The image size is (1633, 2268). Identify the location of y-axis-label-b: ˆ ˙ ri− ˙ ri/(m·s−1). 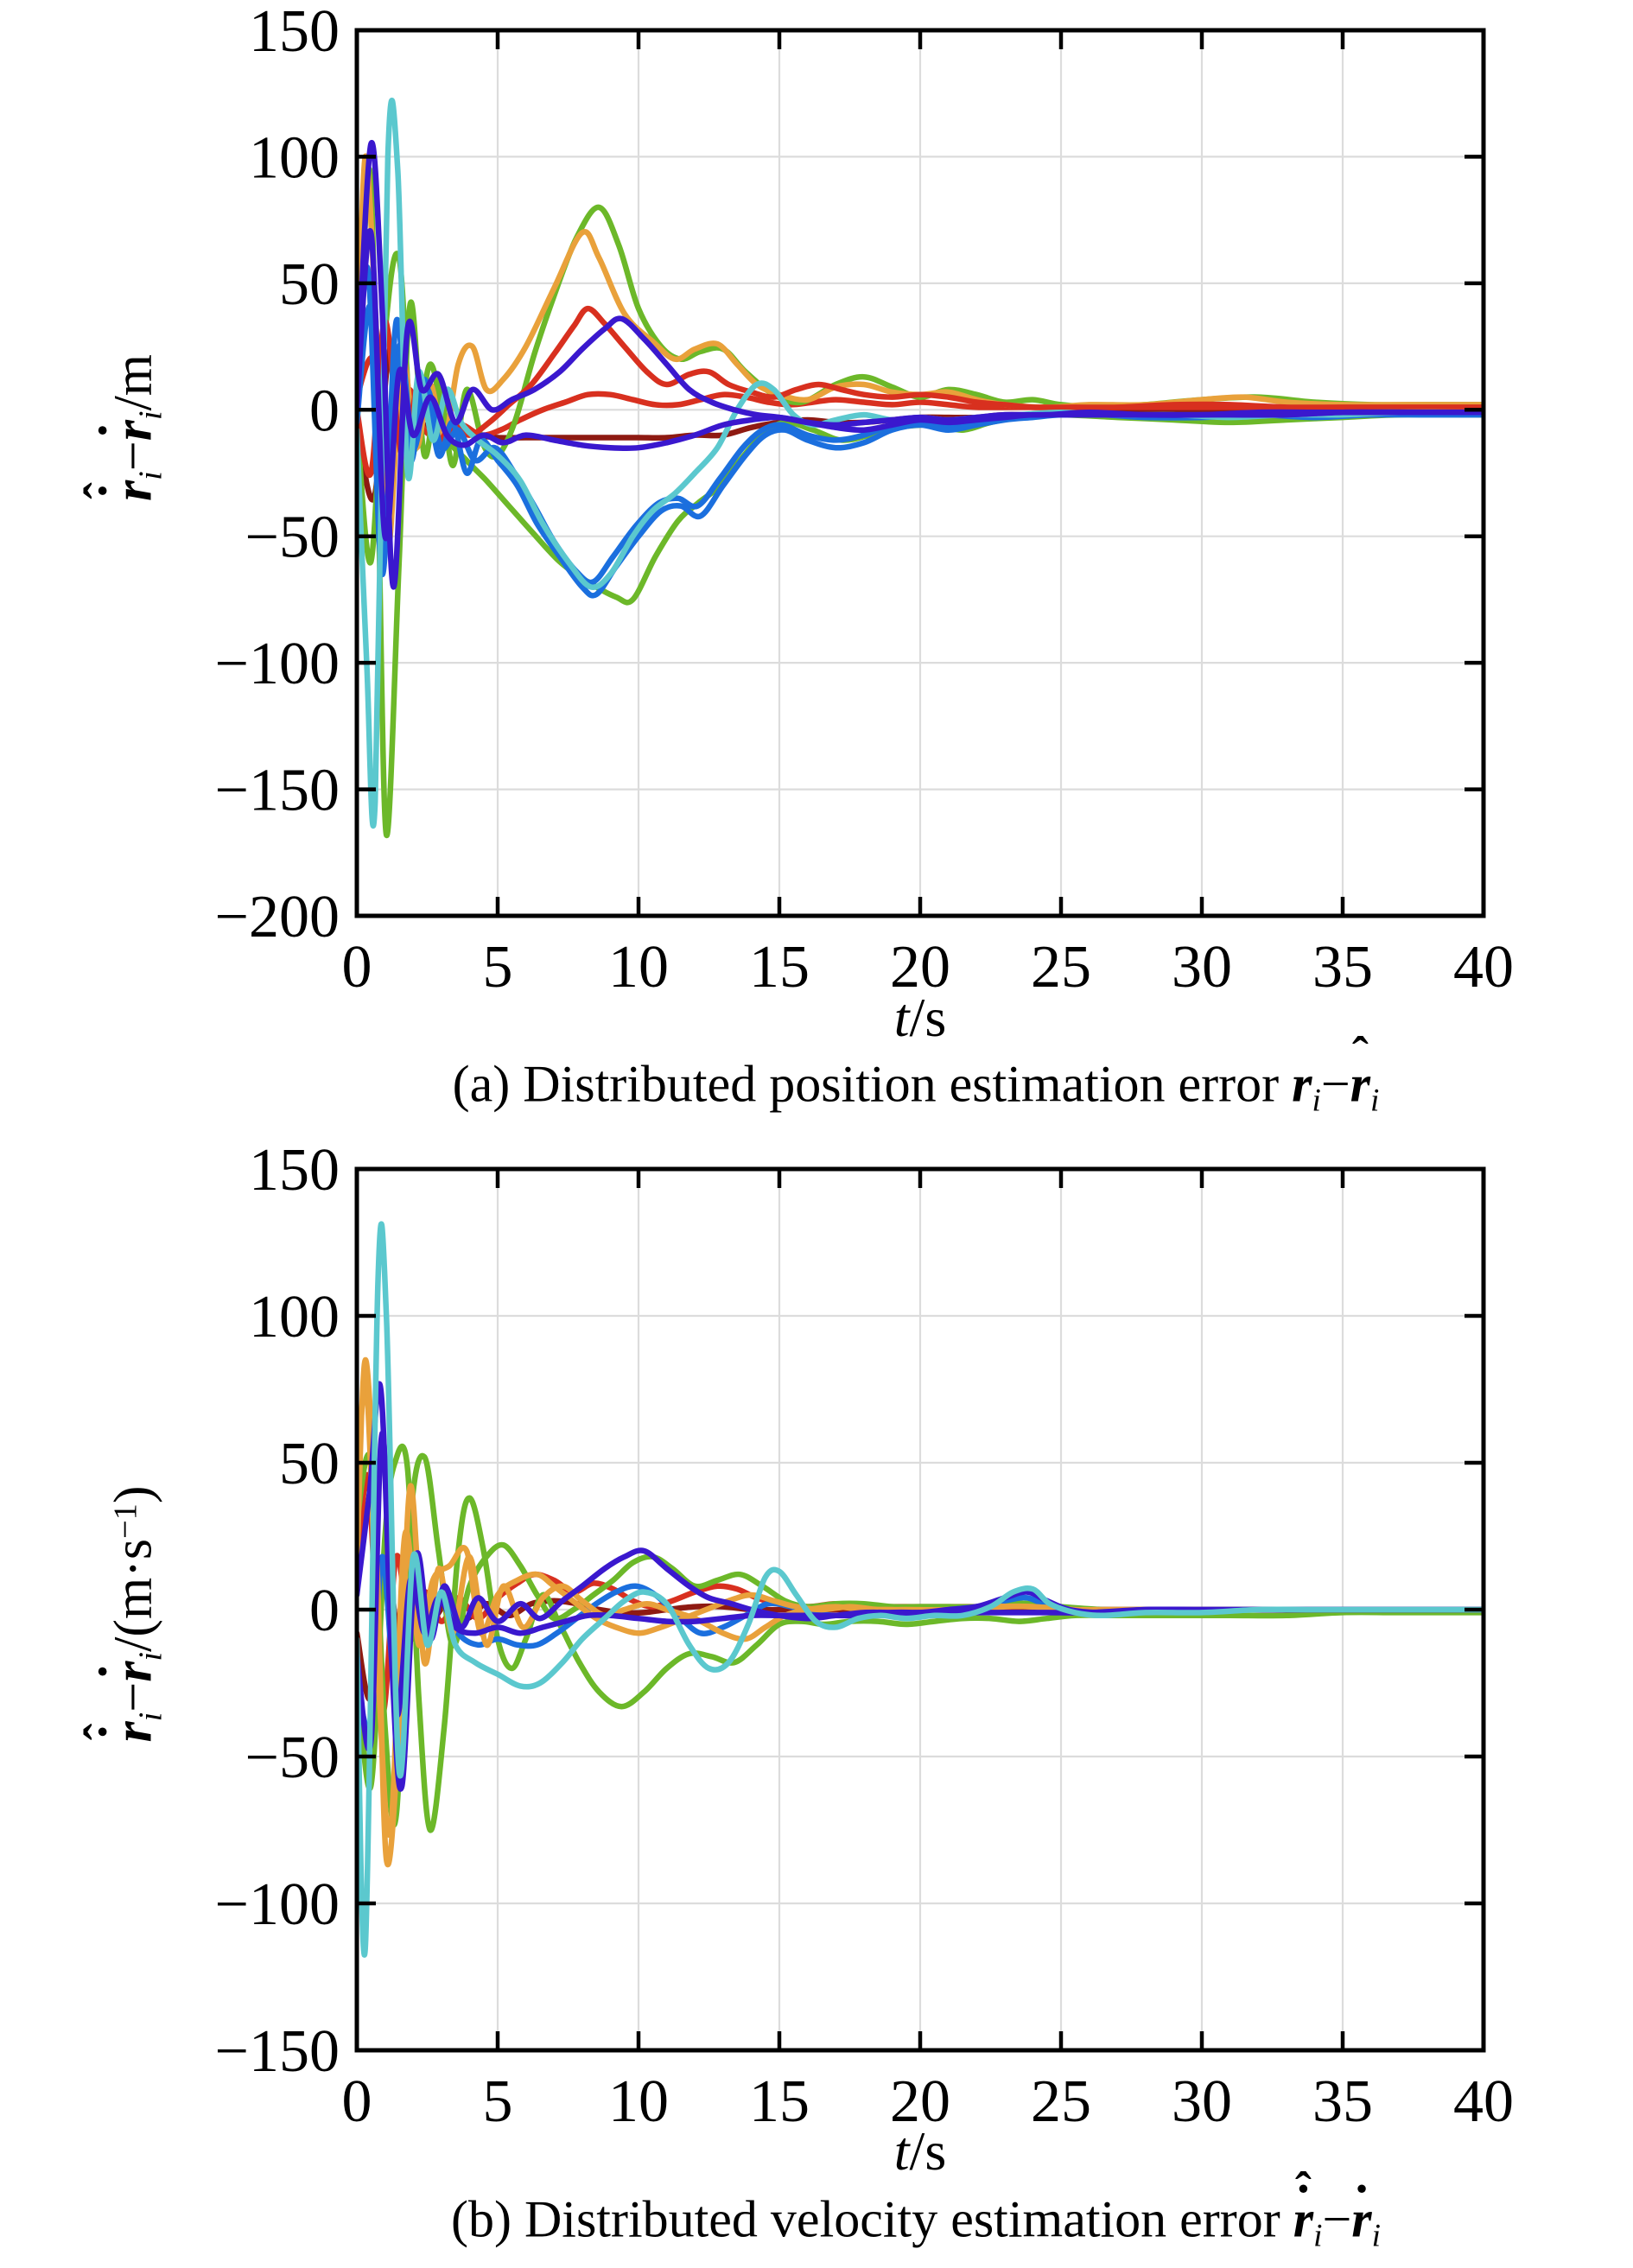
(122, 1613).